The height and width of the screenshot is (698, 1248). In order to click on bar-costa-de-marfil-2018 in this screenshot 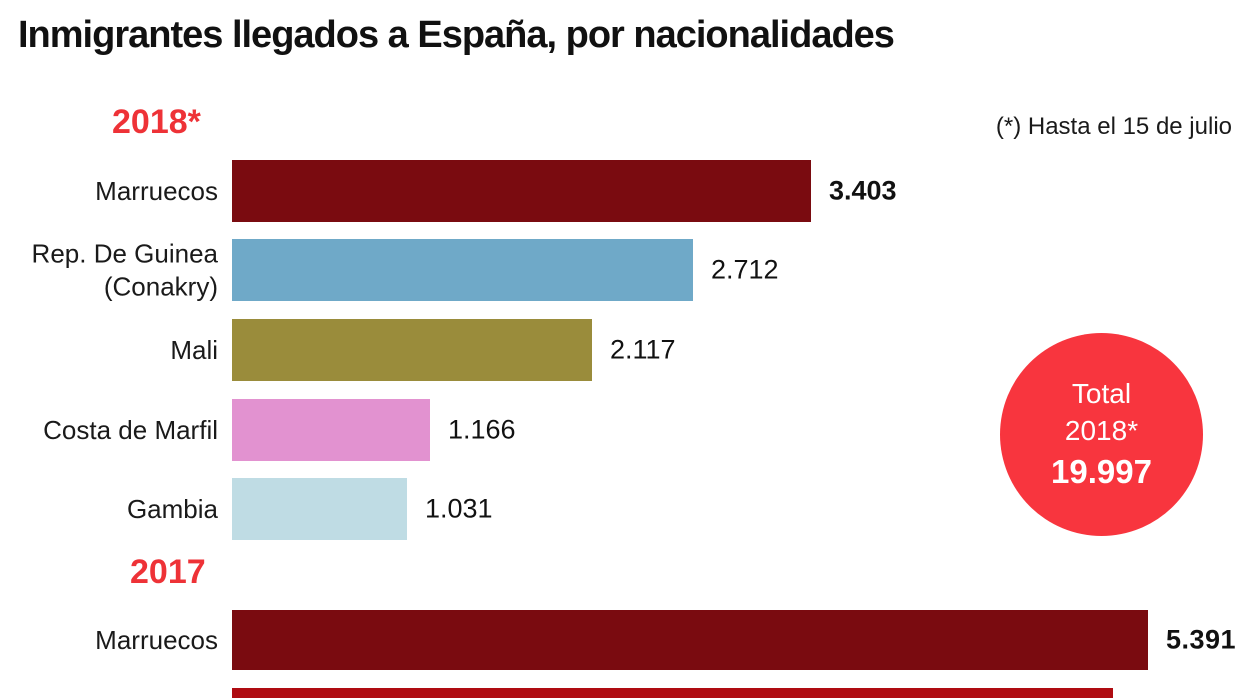, I will do `click(331, 430)`.